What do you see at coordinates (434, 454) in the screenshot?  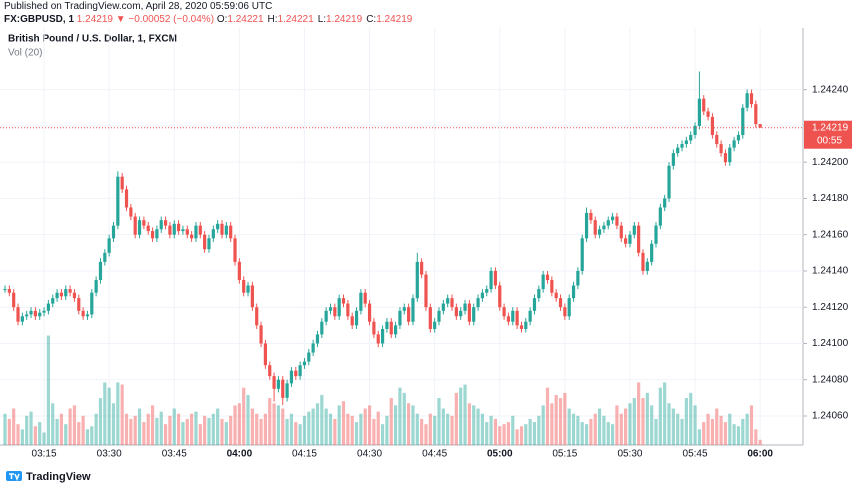 I see `x-tick-label: 04:45` at bounding box center [434, 454].